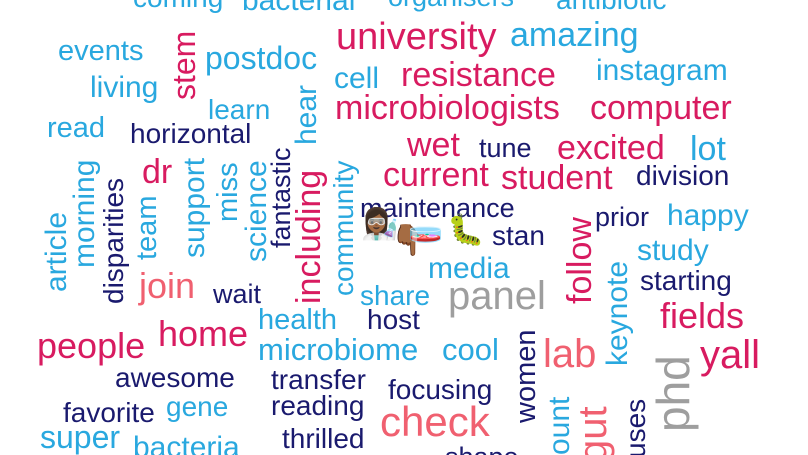 The image size is (808, 455). I want to click on word-women: women, so click(526, 376).